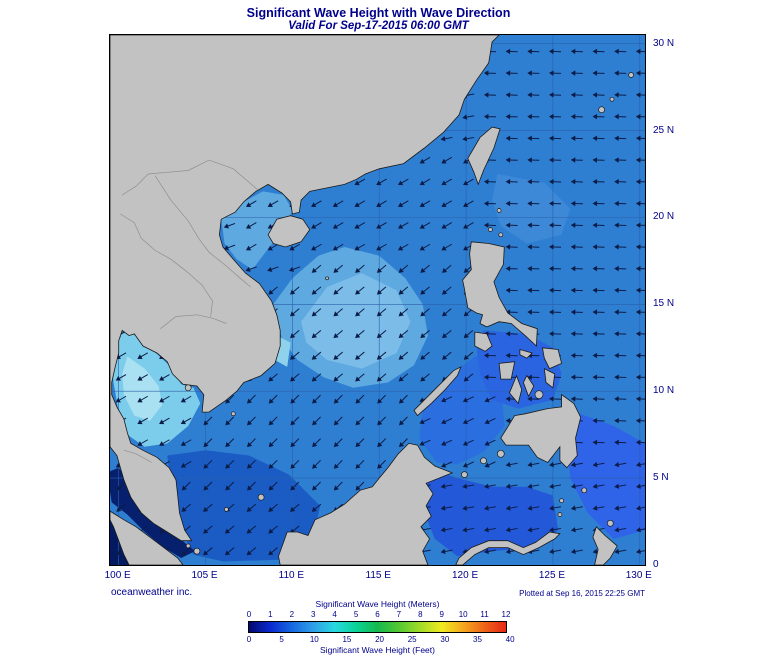 The height and width of the screenshot is (665, 775). Describe the element at coordinates (378, 26) in the screenshot. I see `map-valid-time: Valid For Sep-17-2015 06:00 GMT` at that location.